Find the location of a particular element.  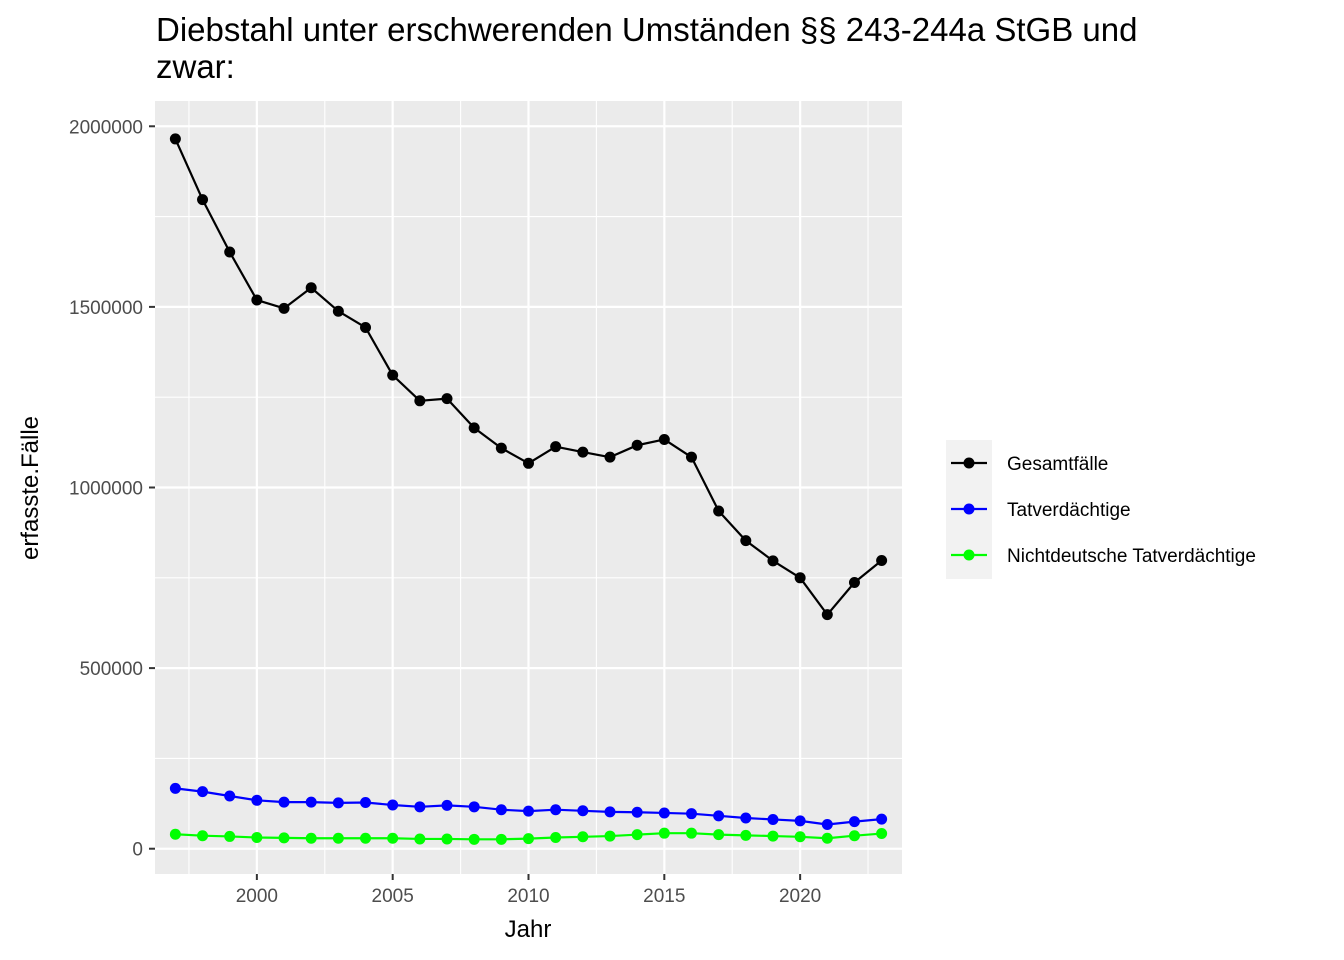

legend-item: Gesamtfälle is located at coordinates (1029, 464).